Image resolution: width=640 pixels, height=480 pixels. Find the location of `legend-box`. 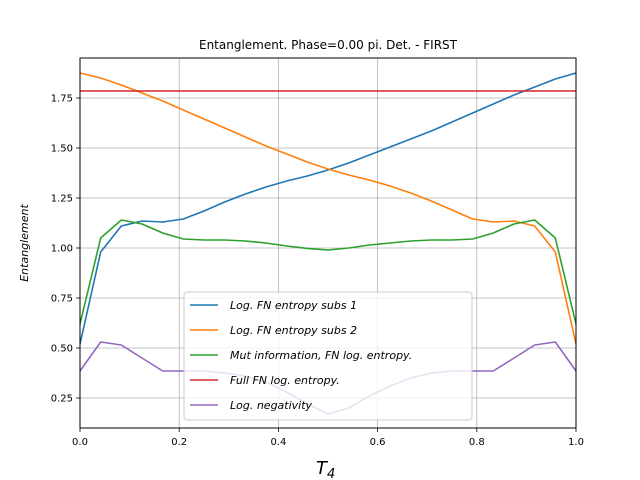

legend-box is located at coordinates (328, 356).